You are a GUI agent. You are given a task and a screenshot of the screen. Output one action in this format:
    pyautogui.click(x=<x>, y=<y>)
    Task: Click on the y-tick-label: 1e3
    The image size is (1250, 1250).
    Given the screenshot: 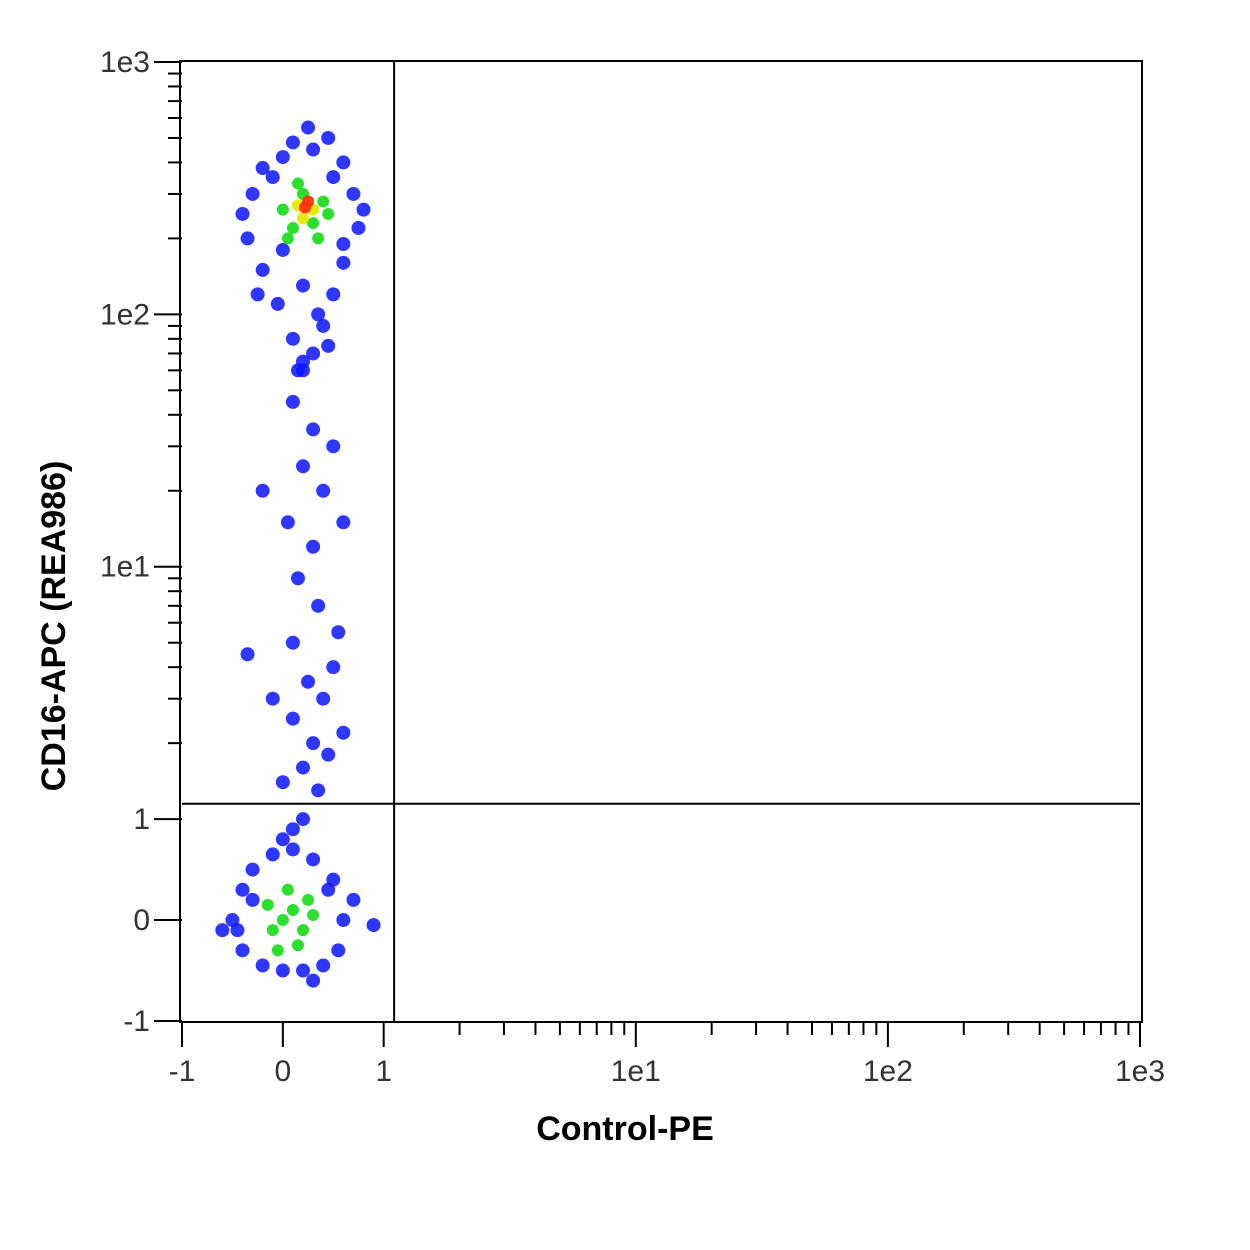 What is the action you would take?
    pyautogui.click(x=125, y=62)
    